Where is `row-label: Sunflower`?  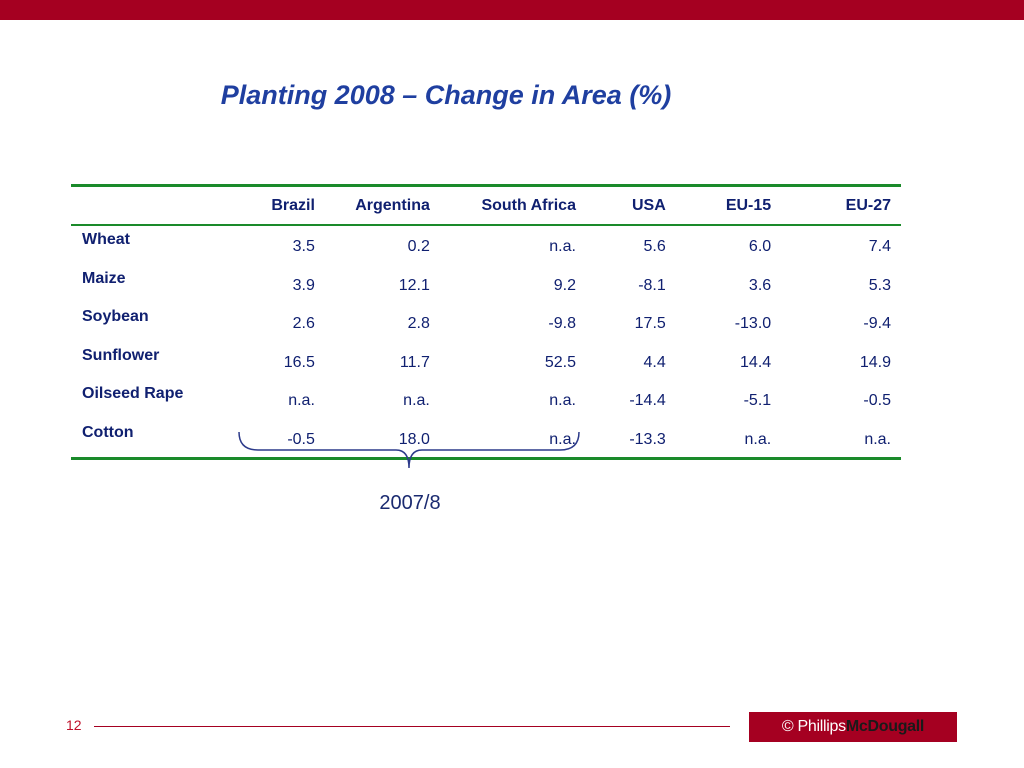 row-label: Sunflower is located at coordinates (121, 355).